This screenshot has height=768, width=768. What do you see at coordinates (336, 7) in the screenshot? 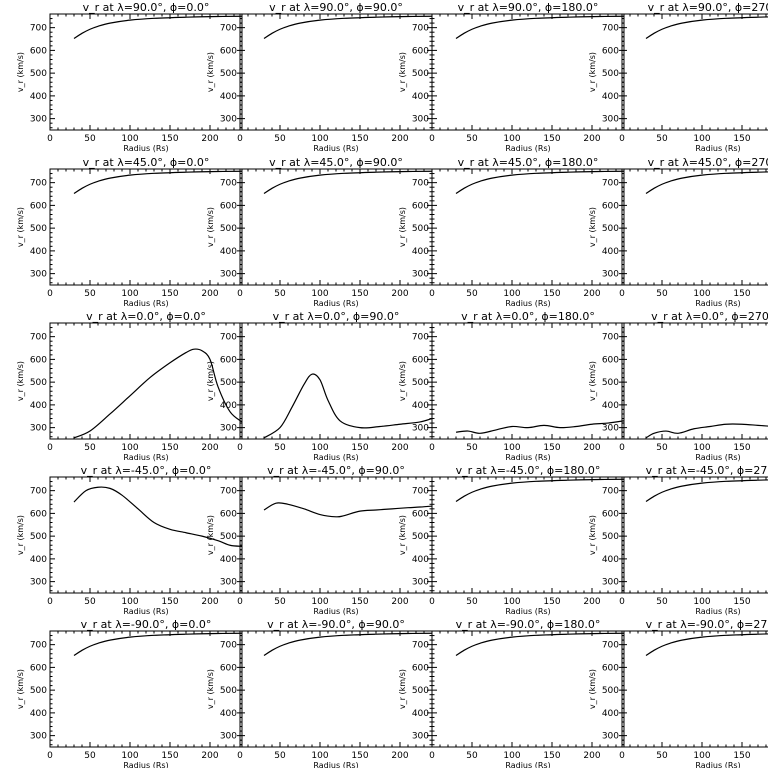
I see `chart-title: v_r at λ=90.0°, ϕ=90.0°` at bounding box center [336, 7].